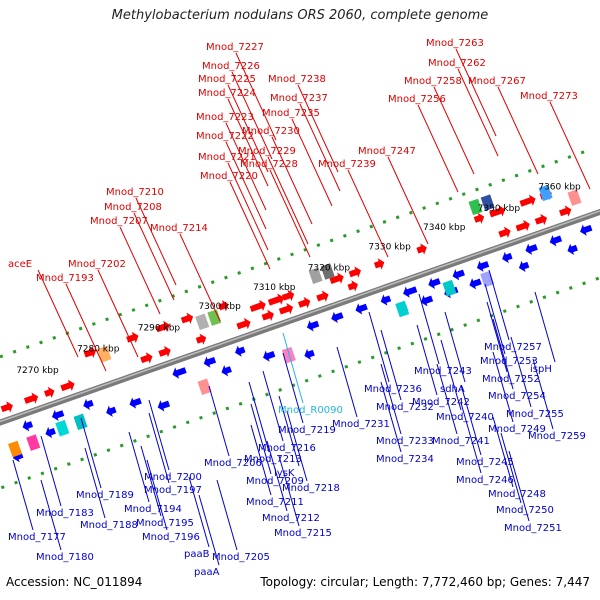  What do you see at coordinates (275, 502) in the screenshot?
I see `gene-label-bottom: Mnod_7211` at bounding box center [275, 502].